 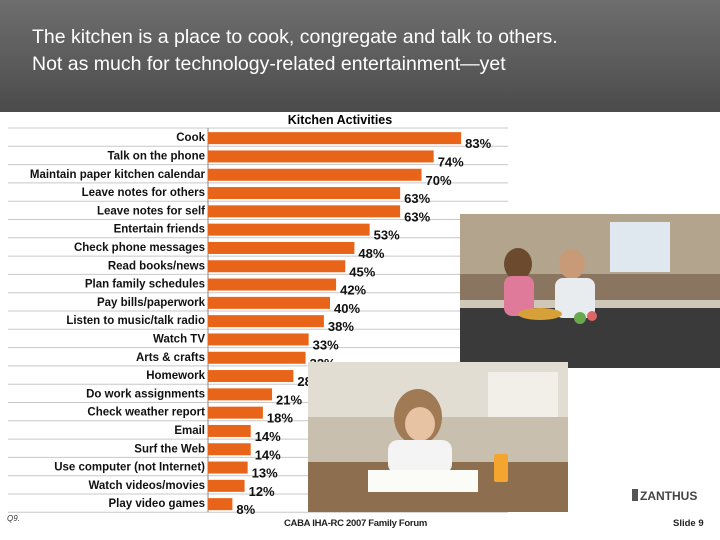 I want to click on category-label: Arts & crafts, so click(x=170, y=358).